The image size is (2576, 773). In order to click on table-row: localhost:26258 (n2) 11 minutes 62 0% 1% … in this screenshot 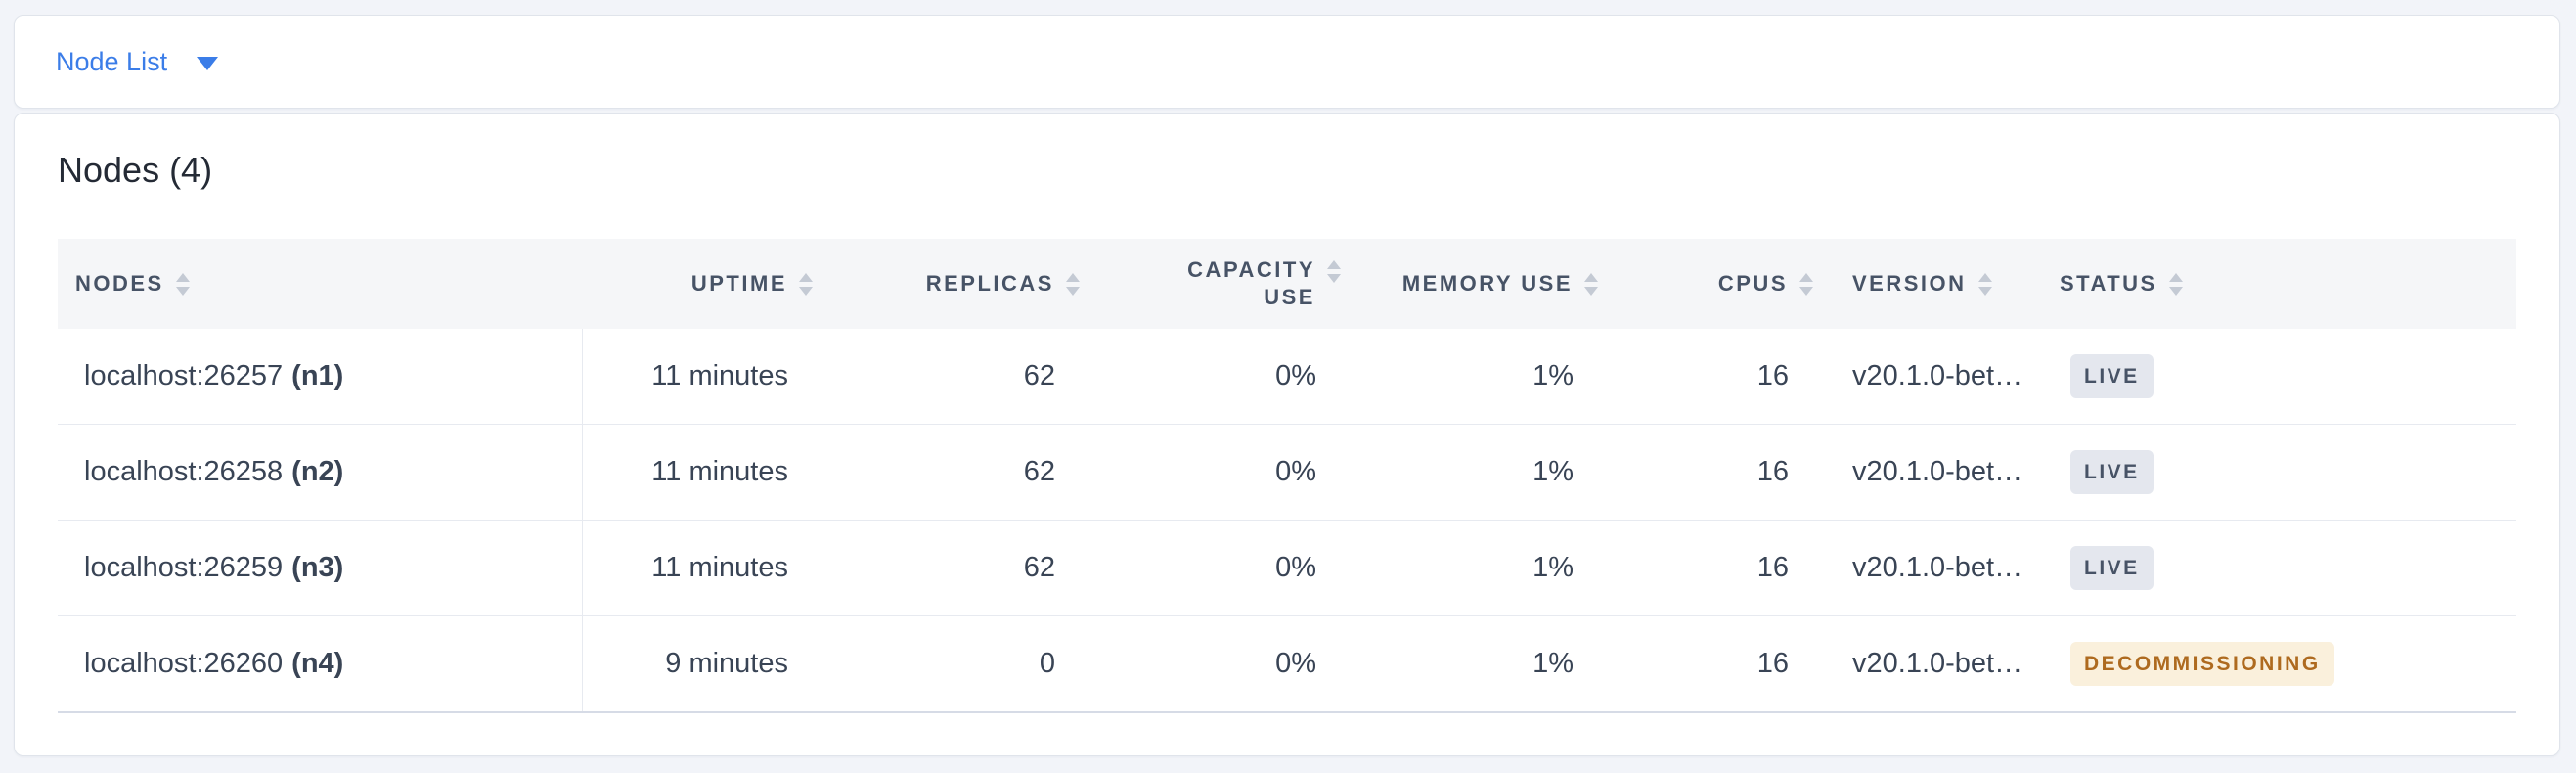, I will do `click(1287, 473)`.